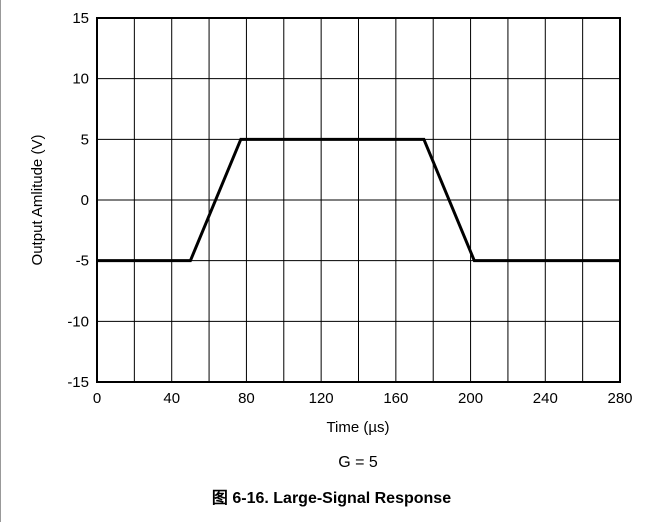 Image resolution: width=663 pixels, height=522 pixels. What do you see at coordinates (85, 139) in the screenshot?
I see `y-tick-label: 5` at bounding box center [85, 139].